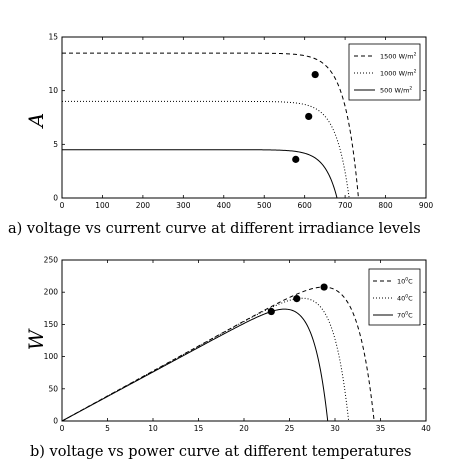  I want to click on legend-label-70c: 700C, so click(405, 315).